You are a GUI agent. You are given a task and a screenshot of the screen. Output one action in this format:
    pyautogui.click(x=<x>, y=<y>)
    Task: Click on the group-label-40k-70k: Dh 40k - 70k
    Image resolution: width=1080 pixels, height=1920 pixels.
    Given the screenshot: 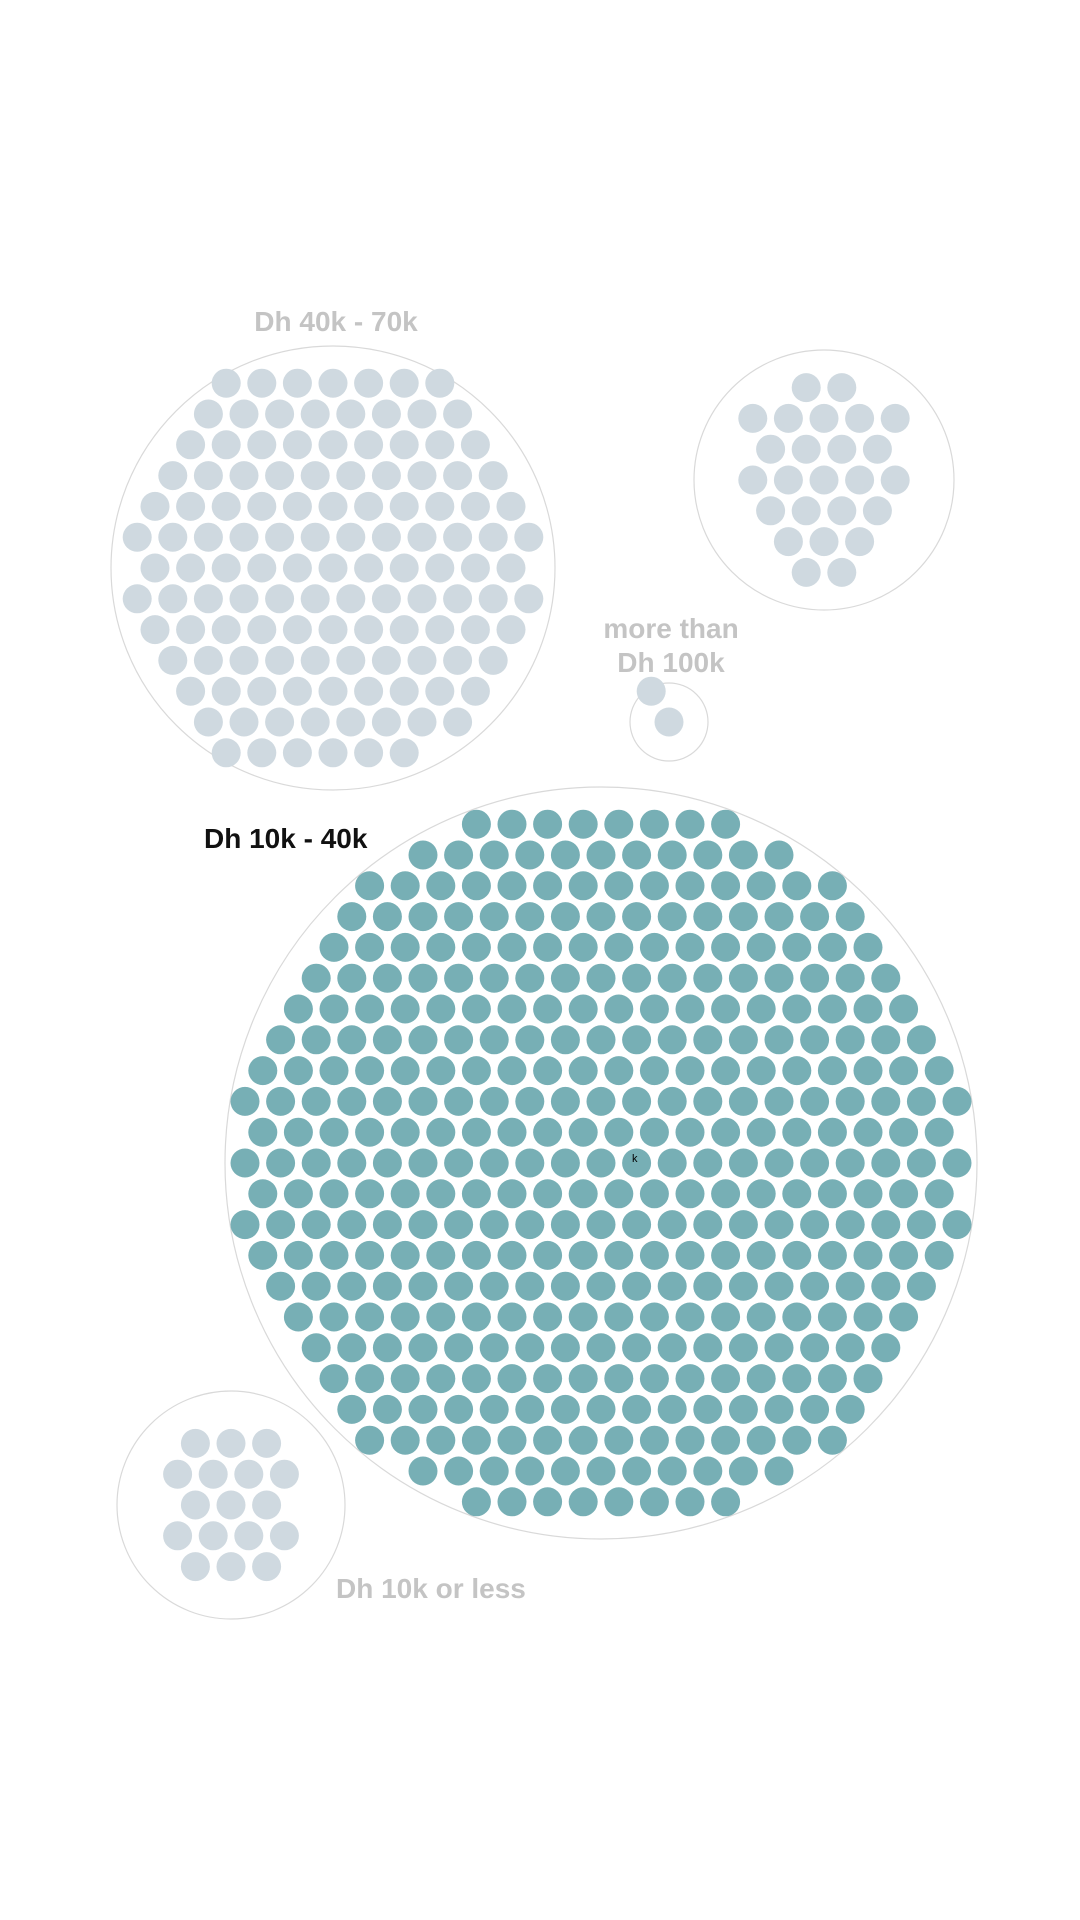 What is the action you would take?
    pyautogui.click(x=336, y=321)
    